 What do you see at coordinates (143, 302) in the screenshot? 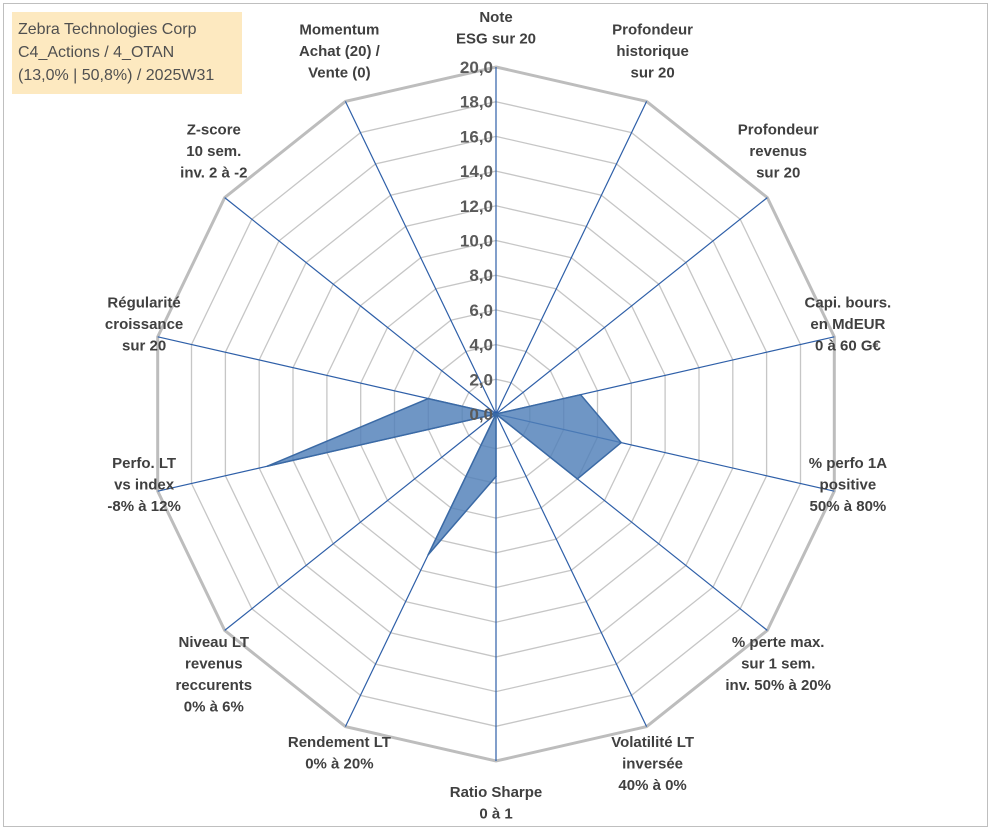
I see `axis-label: Régularité` at bounding box center [143, 302].